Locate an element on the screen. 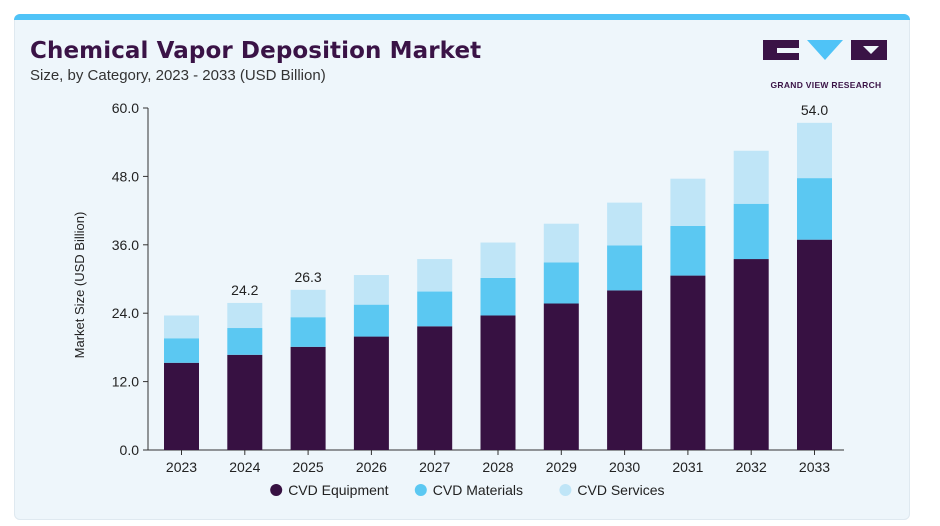 This screenshot has width=940, height=526. y-tick-label: 60.0 is located at coordinates (125, 108).